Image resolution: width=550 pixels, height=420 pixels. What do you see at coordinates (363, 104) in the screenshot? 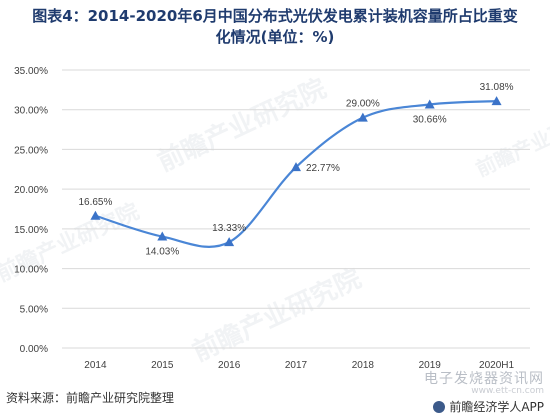
I see `data-label: 29.00%` at bounding box center [363, 104].